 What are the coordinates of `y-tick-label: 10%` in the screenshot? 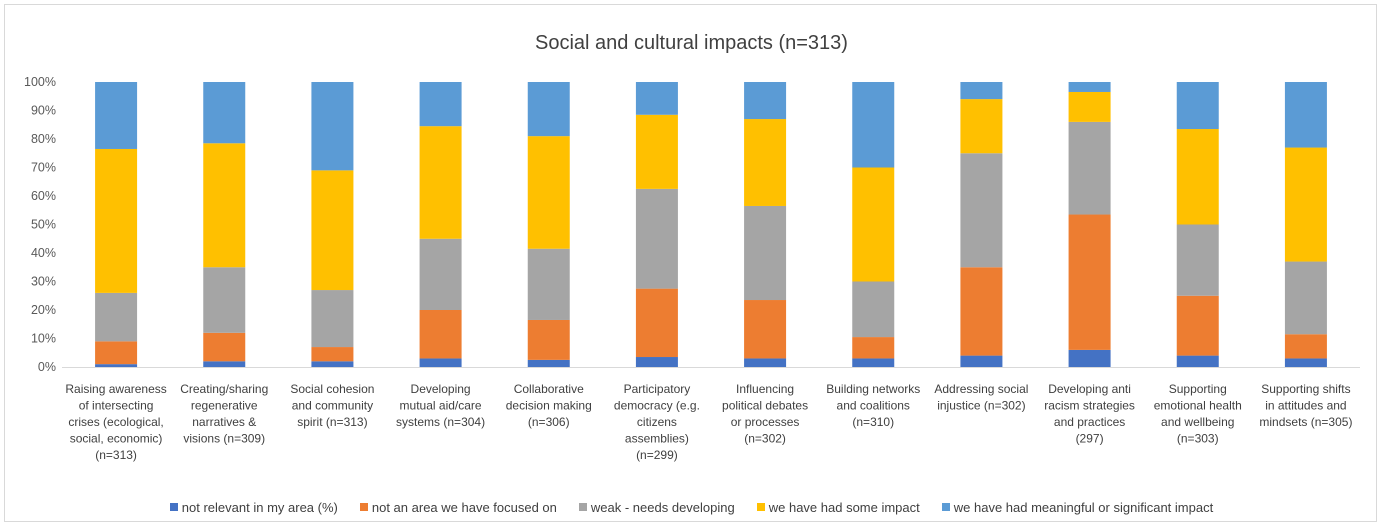 It's located at (43, 339).